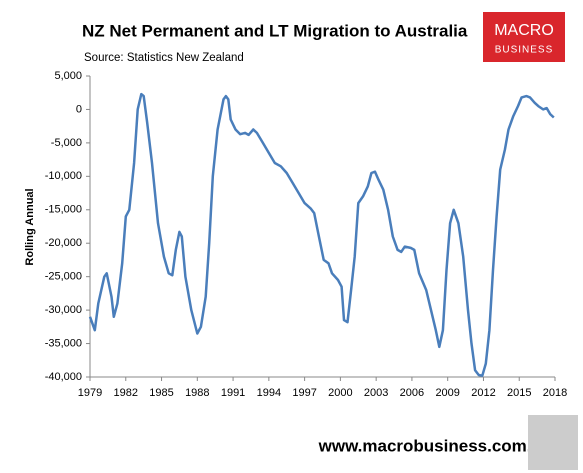 The height and width of the screenshot is (473, 583). What do you see at coordinates (553, 442) in the screenshot?
I see `wolf-icon` at bounding box center [553, 442].